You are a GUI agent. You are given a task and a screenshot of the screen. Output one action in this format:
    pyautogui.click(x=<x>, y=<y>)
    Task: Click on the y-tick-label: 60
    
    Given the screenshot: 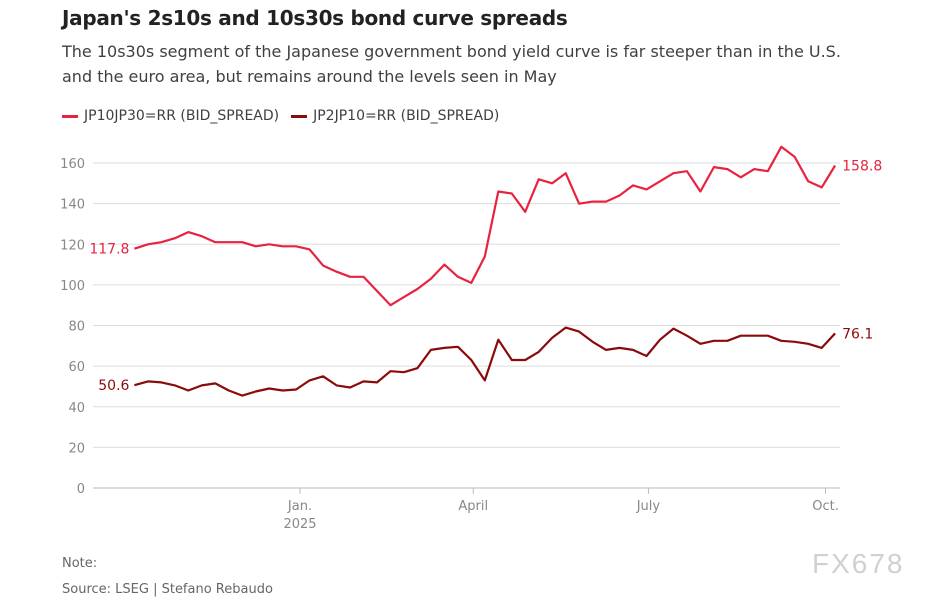 What is the action you would take?
    pyautogui.click(x=76, y=367)
    